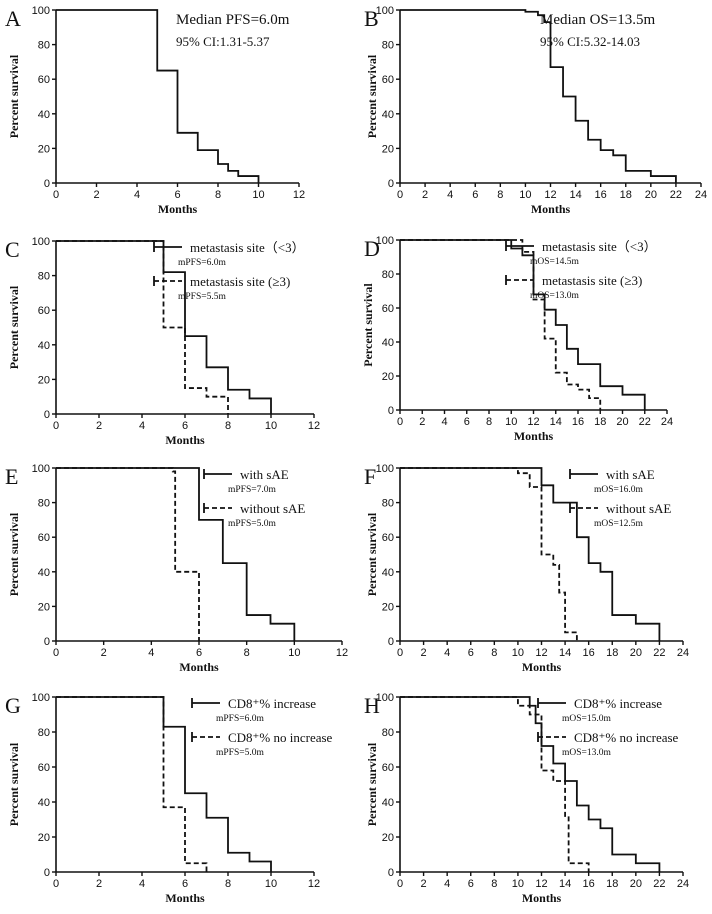 This screenshot has height=914, width=712. I want to click on legend-stat: mPFS=5.0m, so click(240, 753).